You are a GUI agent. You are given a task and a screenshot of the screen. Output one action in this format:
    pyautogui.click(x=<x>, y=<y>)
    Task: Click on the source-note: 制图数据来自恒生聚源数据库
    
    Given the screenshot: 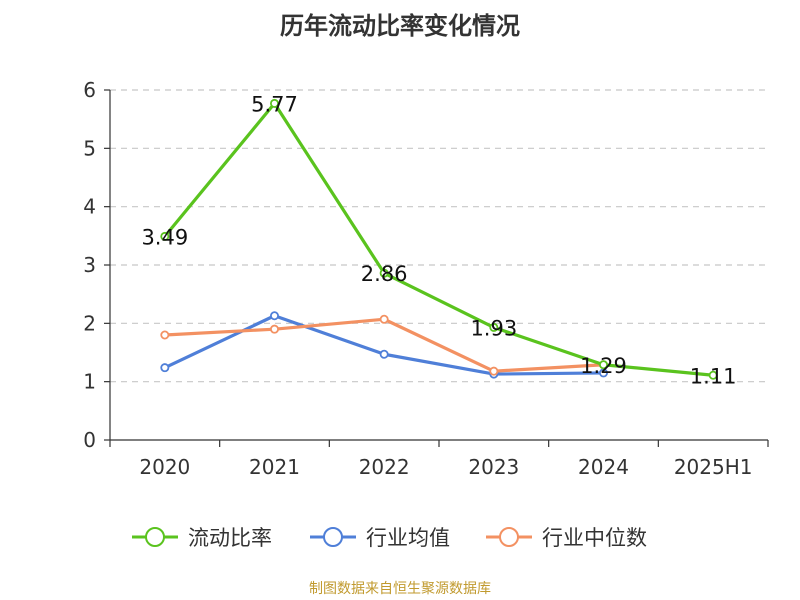 What is the action you would take?
    pyautogui.click(x=400, y=589)
    